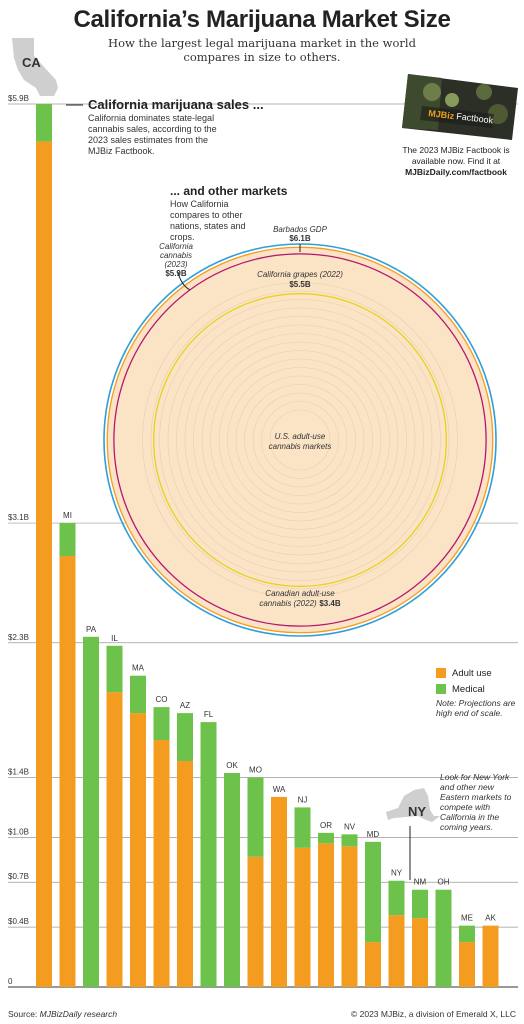 The width and height of the screenshot is (524, 1024). What do you see at coordinates (476, 708) in the screenshot?
I see `projection-note: Note: Projections are high end of scale.` at bounding box center [476, 708].